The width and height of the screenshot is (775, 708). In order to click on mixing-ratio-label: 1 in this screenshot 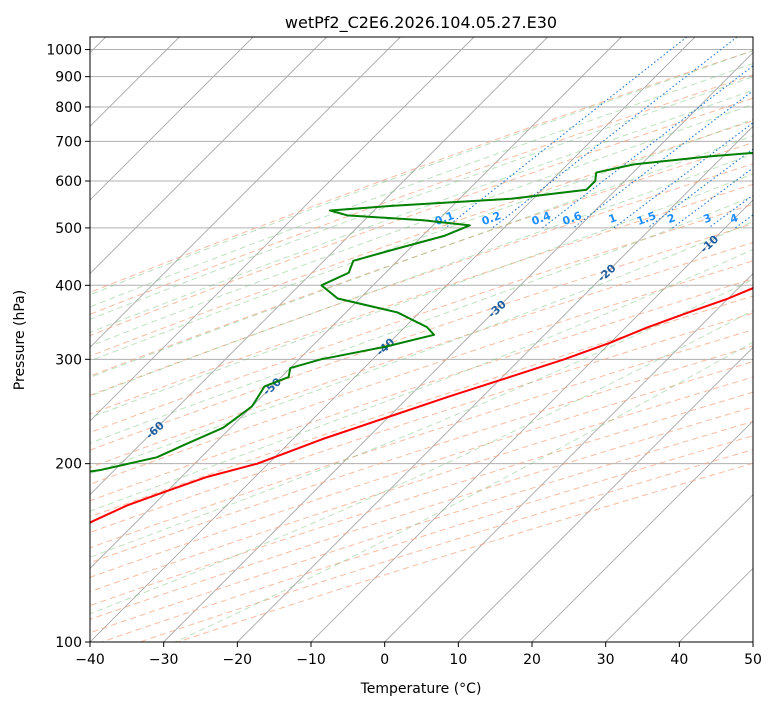, I will do `click(613, 218)`.